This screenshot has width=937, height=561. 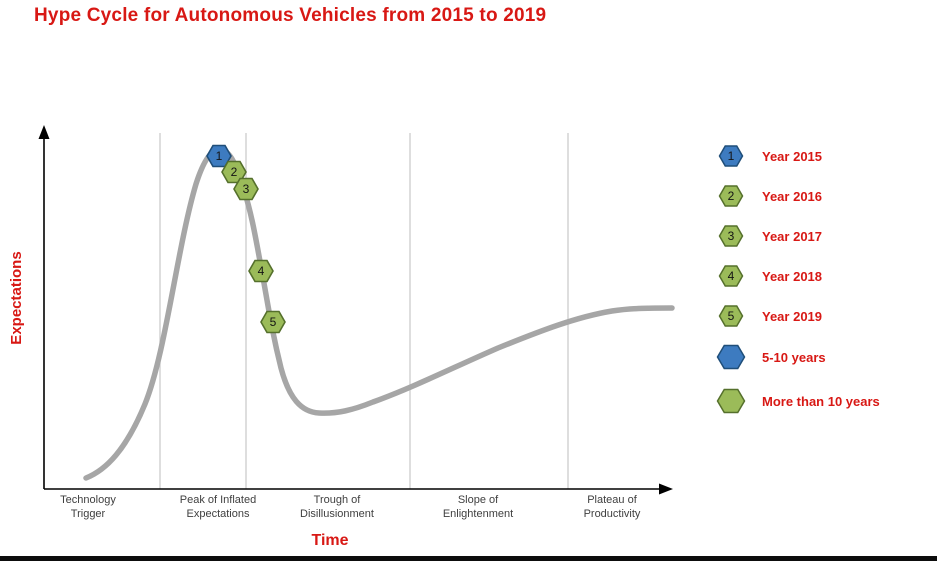 I want to click on phase-label-trough: Trough of Disillusionment, so click(x=337, y=507).